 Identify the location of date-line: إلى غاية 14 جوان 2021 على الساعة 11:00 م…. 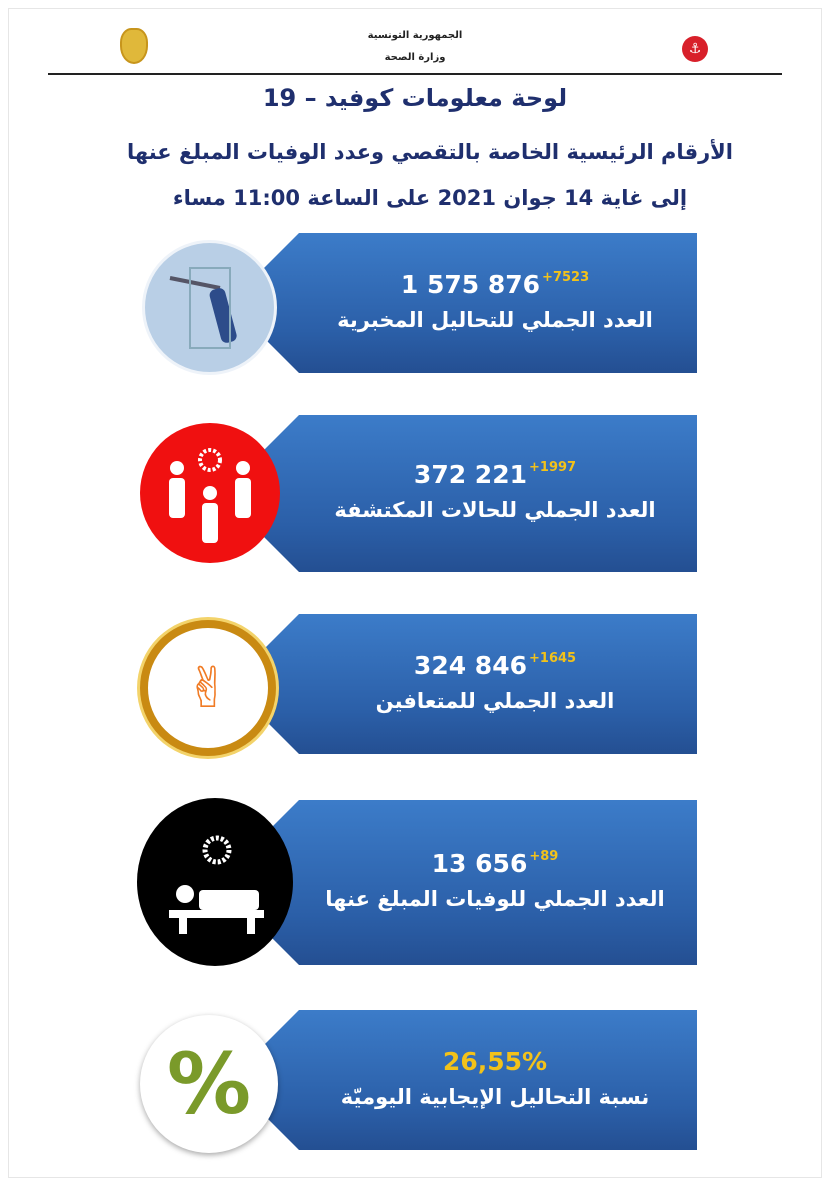
(430, 198).